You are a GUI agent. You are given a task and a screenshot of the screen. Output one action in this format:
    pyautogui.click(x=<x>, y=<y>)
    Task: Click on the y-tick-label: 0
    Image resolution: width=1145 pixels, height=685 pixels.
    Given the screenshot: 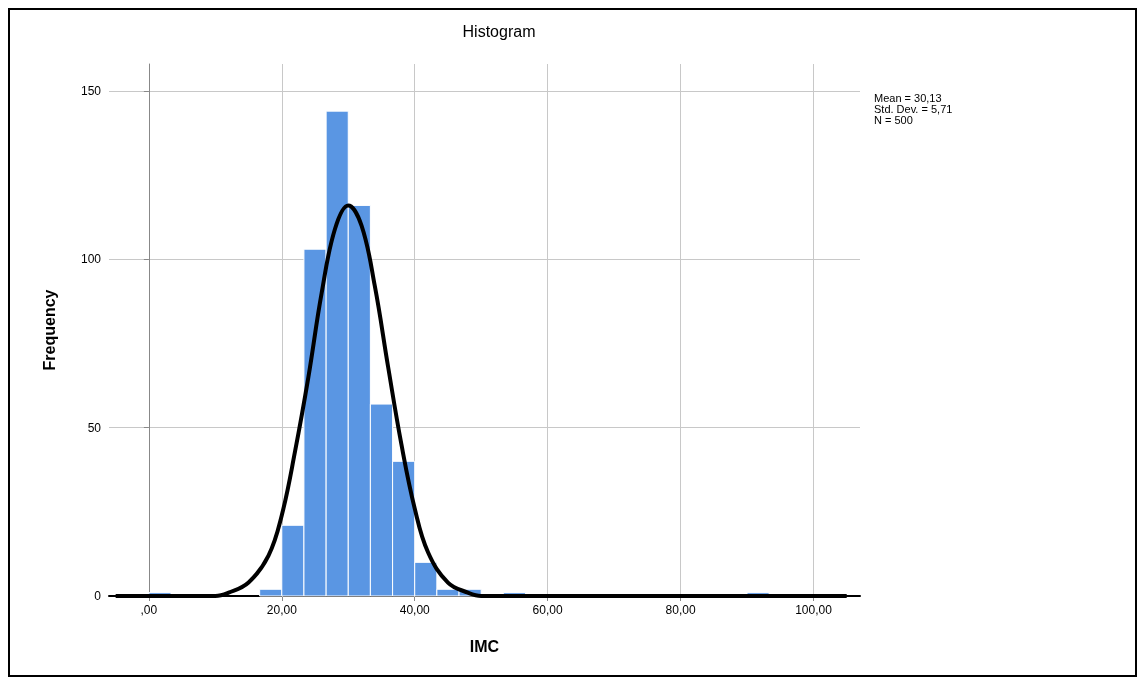 What is the action you would take?
    pyautogui.click(x=98, y=596)
    